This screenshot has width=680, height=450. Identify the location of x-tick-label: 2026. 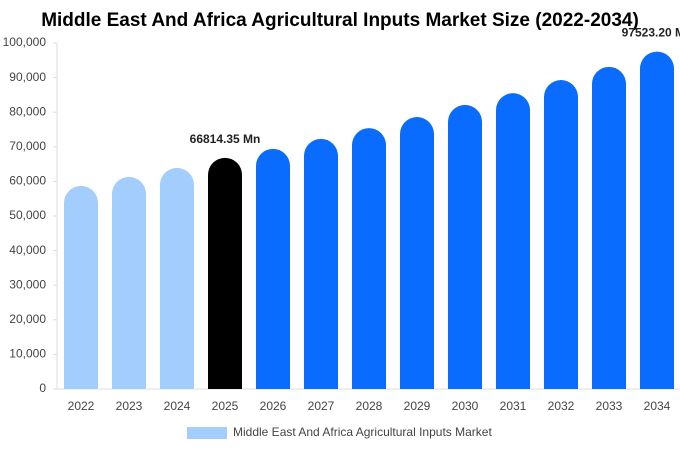
(273, 406).